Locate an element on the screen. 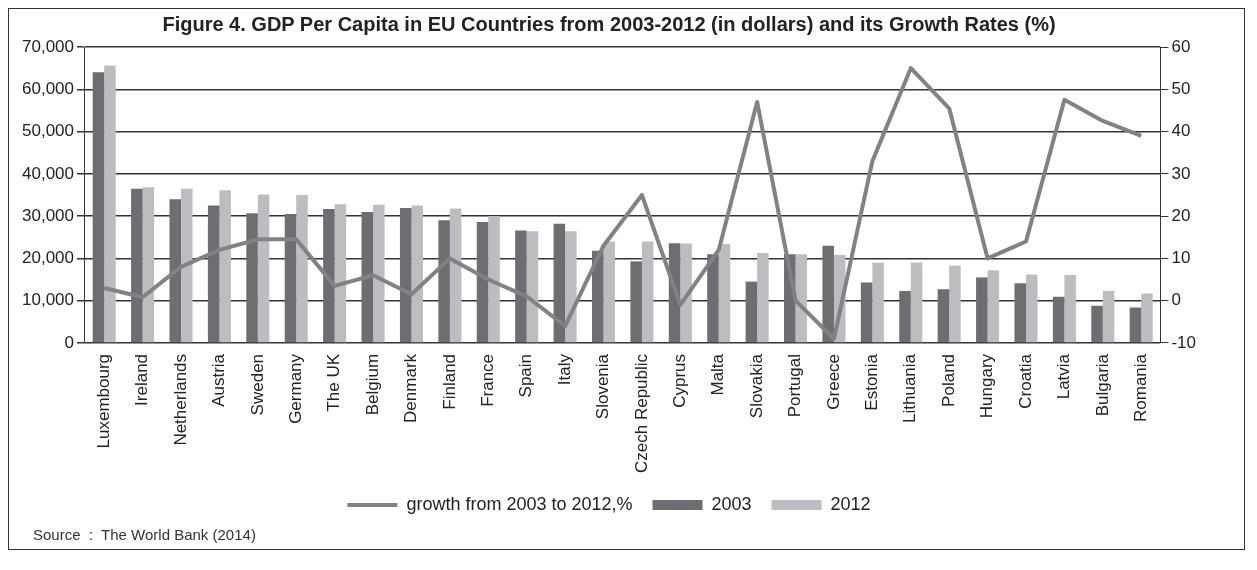 This screenshot has width=1257, height=570. y-tick-label: 60,000 is located at coordinates (48, 88).